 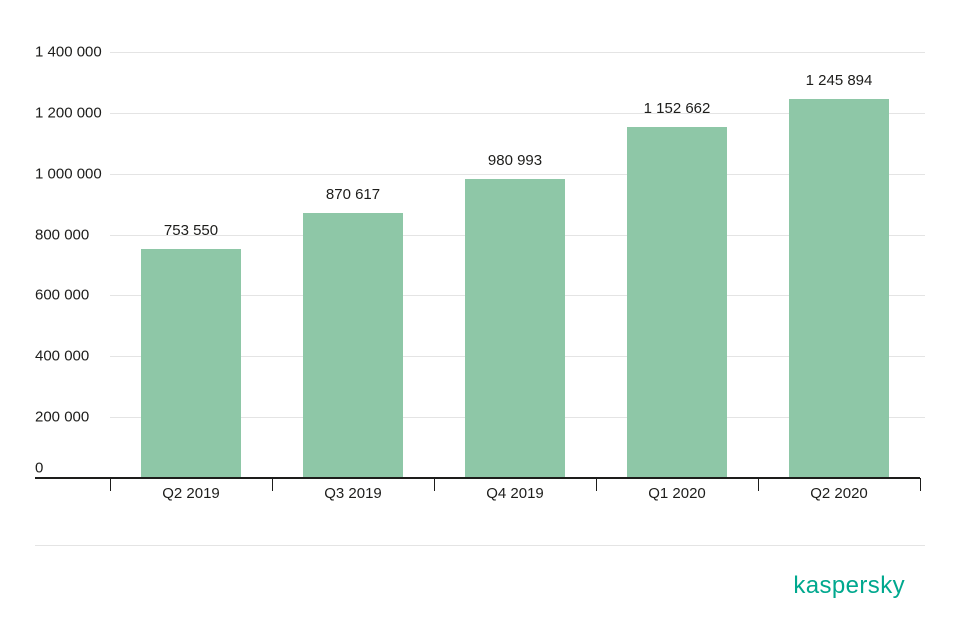 I want to click on y-axis-tick-label: 200 000, so click(x=62, y=417).